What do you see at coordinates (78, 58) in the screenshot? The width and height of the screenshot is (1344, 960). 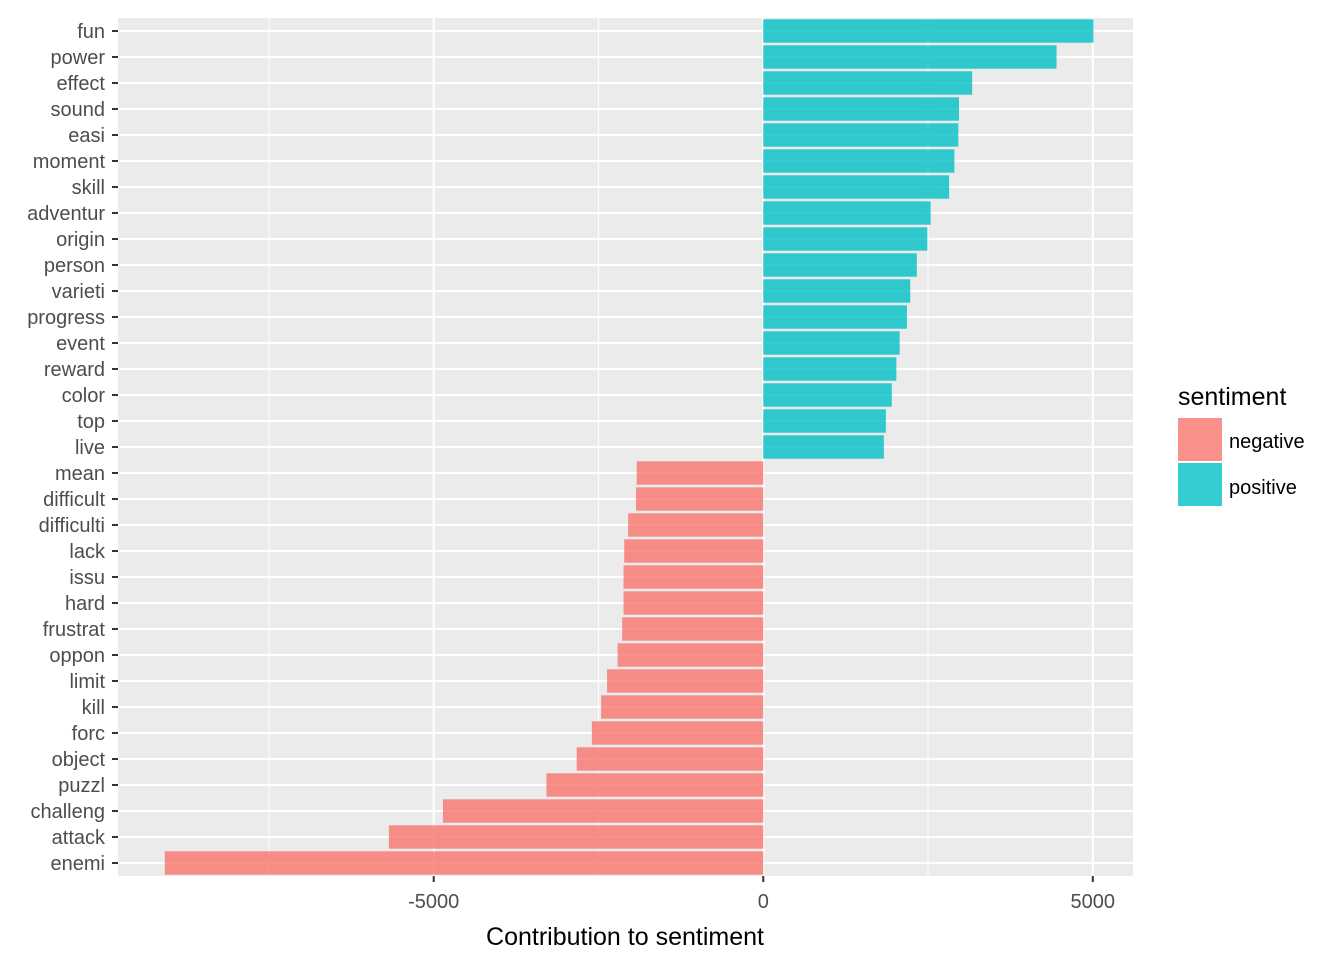 I see `y-tick-label-power: power` at bounding box center [78, 58].